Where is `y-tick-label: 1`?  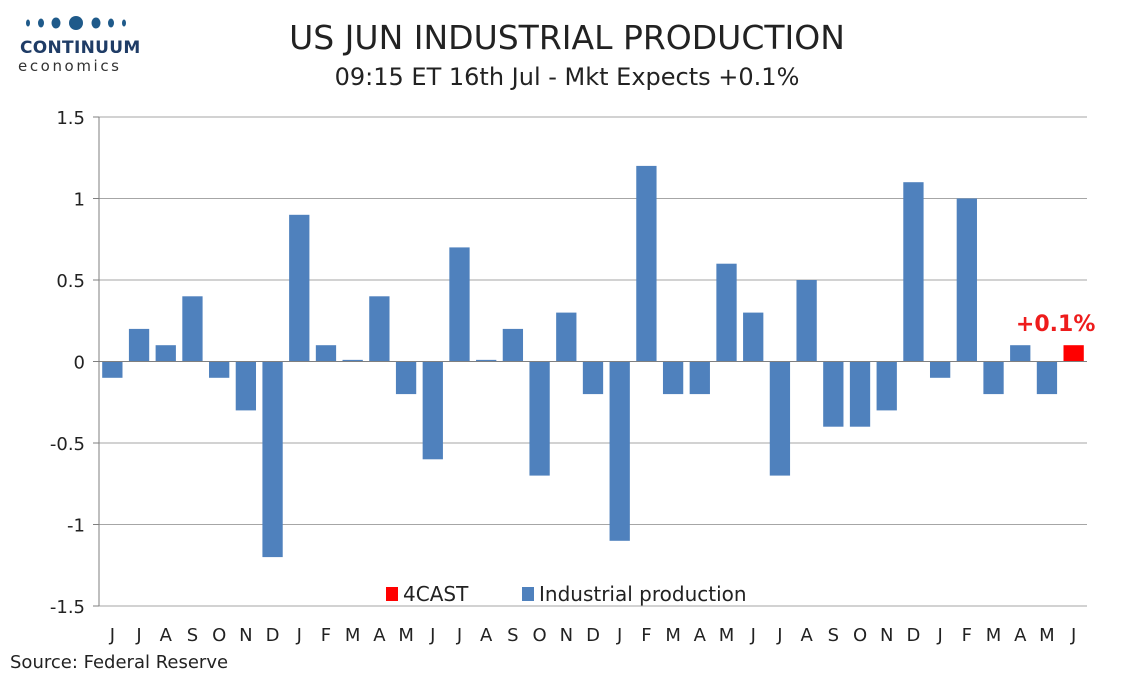 y-tick-label: 1 is located at coordinates (79, 200).